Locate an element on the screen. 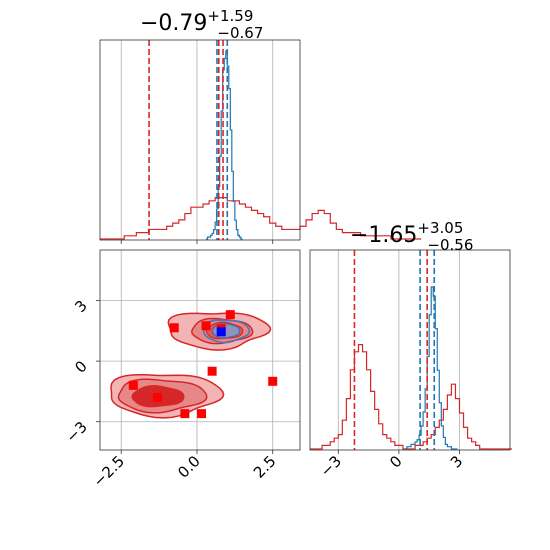 The width and height of the screenshot is (550, 550). hist1-blue-series is located at coordinates (224, 145).